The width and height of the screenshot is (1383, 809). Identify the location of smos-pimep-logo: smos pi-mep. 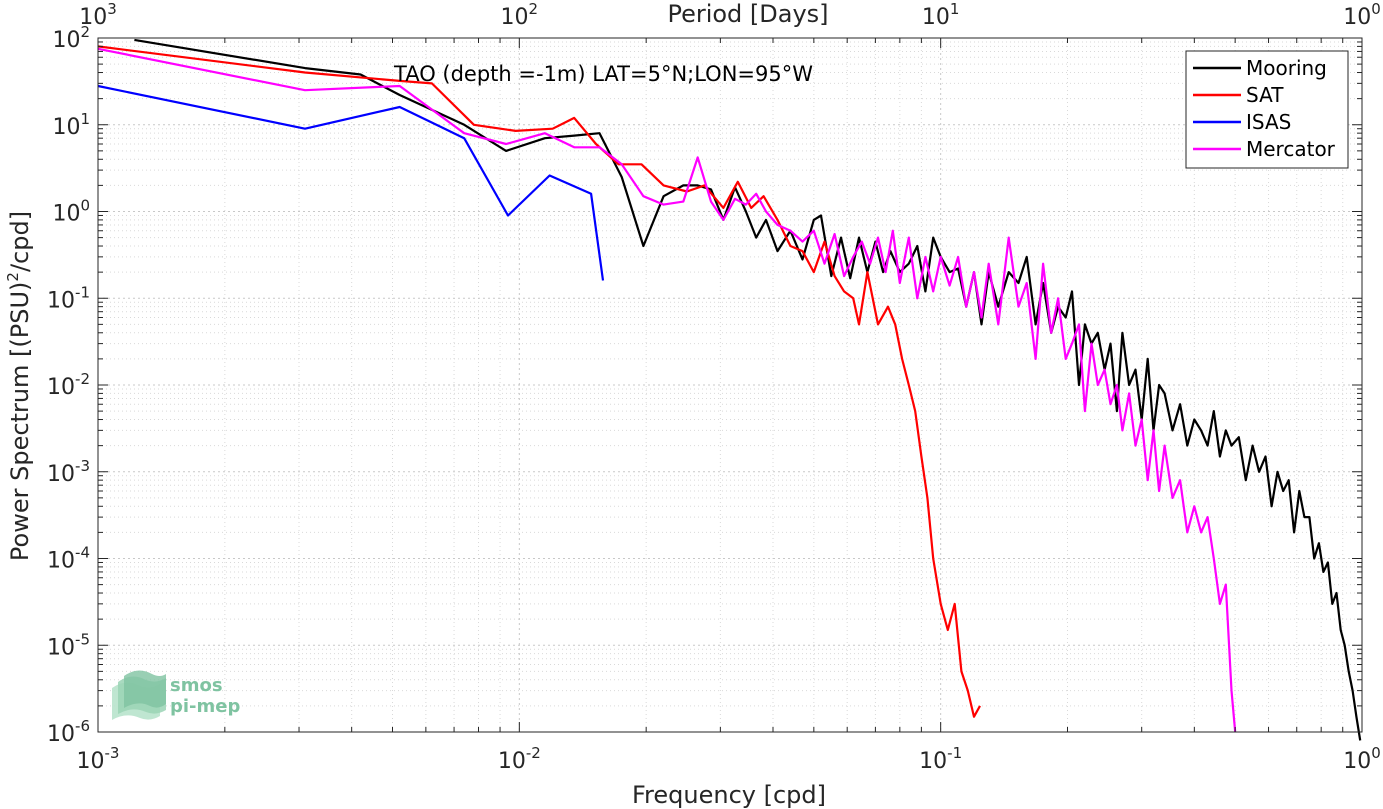
(176, 695).